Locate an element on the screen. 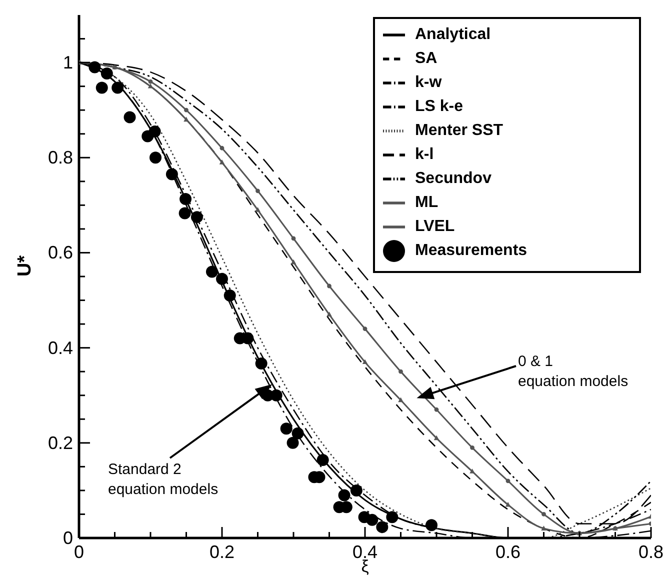 This screenshot has height=584, width=667. y-tick-label: 0.8 is located at coordinates (60, 158).